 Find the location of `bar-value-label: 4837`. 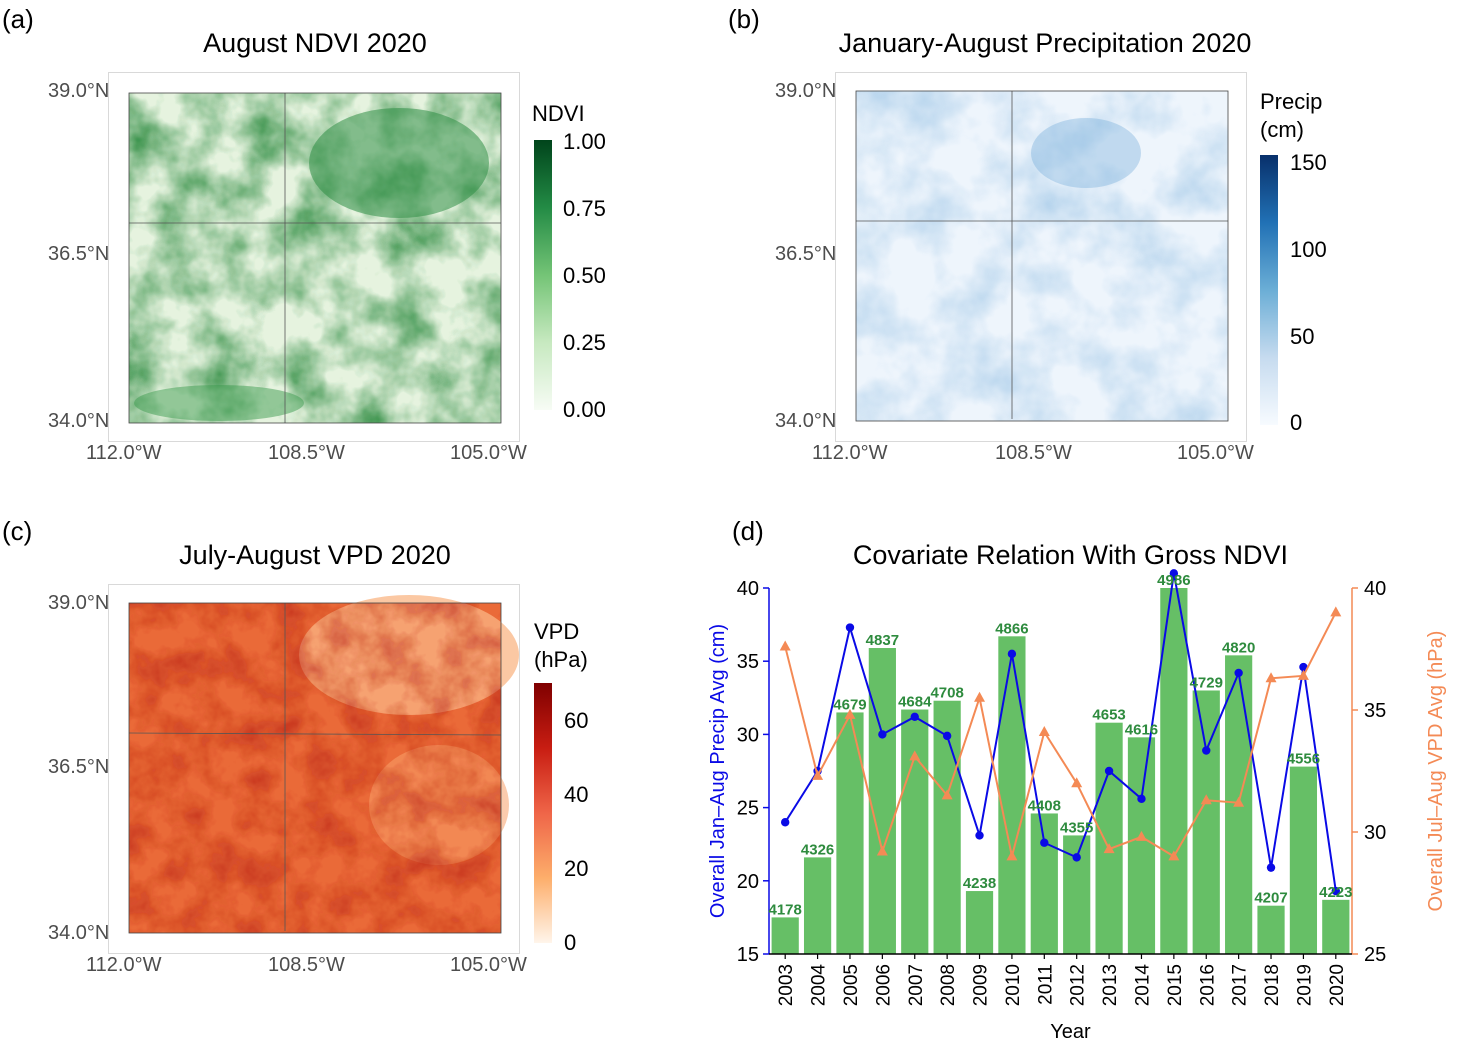

bar-value-label: 4837 is located at coordinates (882, 640).